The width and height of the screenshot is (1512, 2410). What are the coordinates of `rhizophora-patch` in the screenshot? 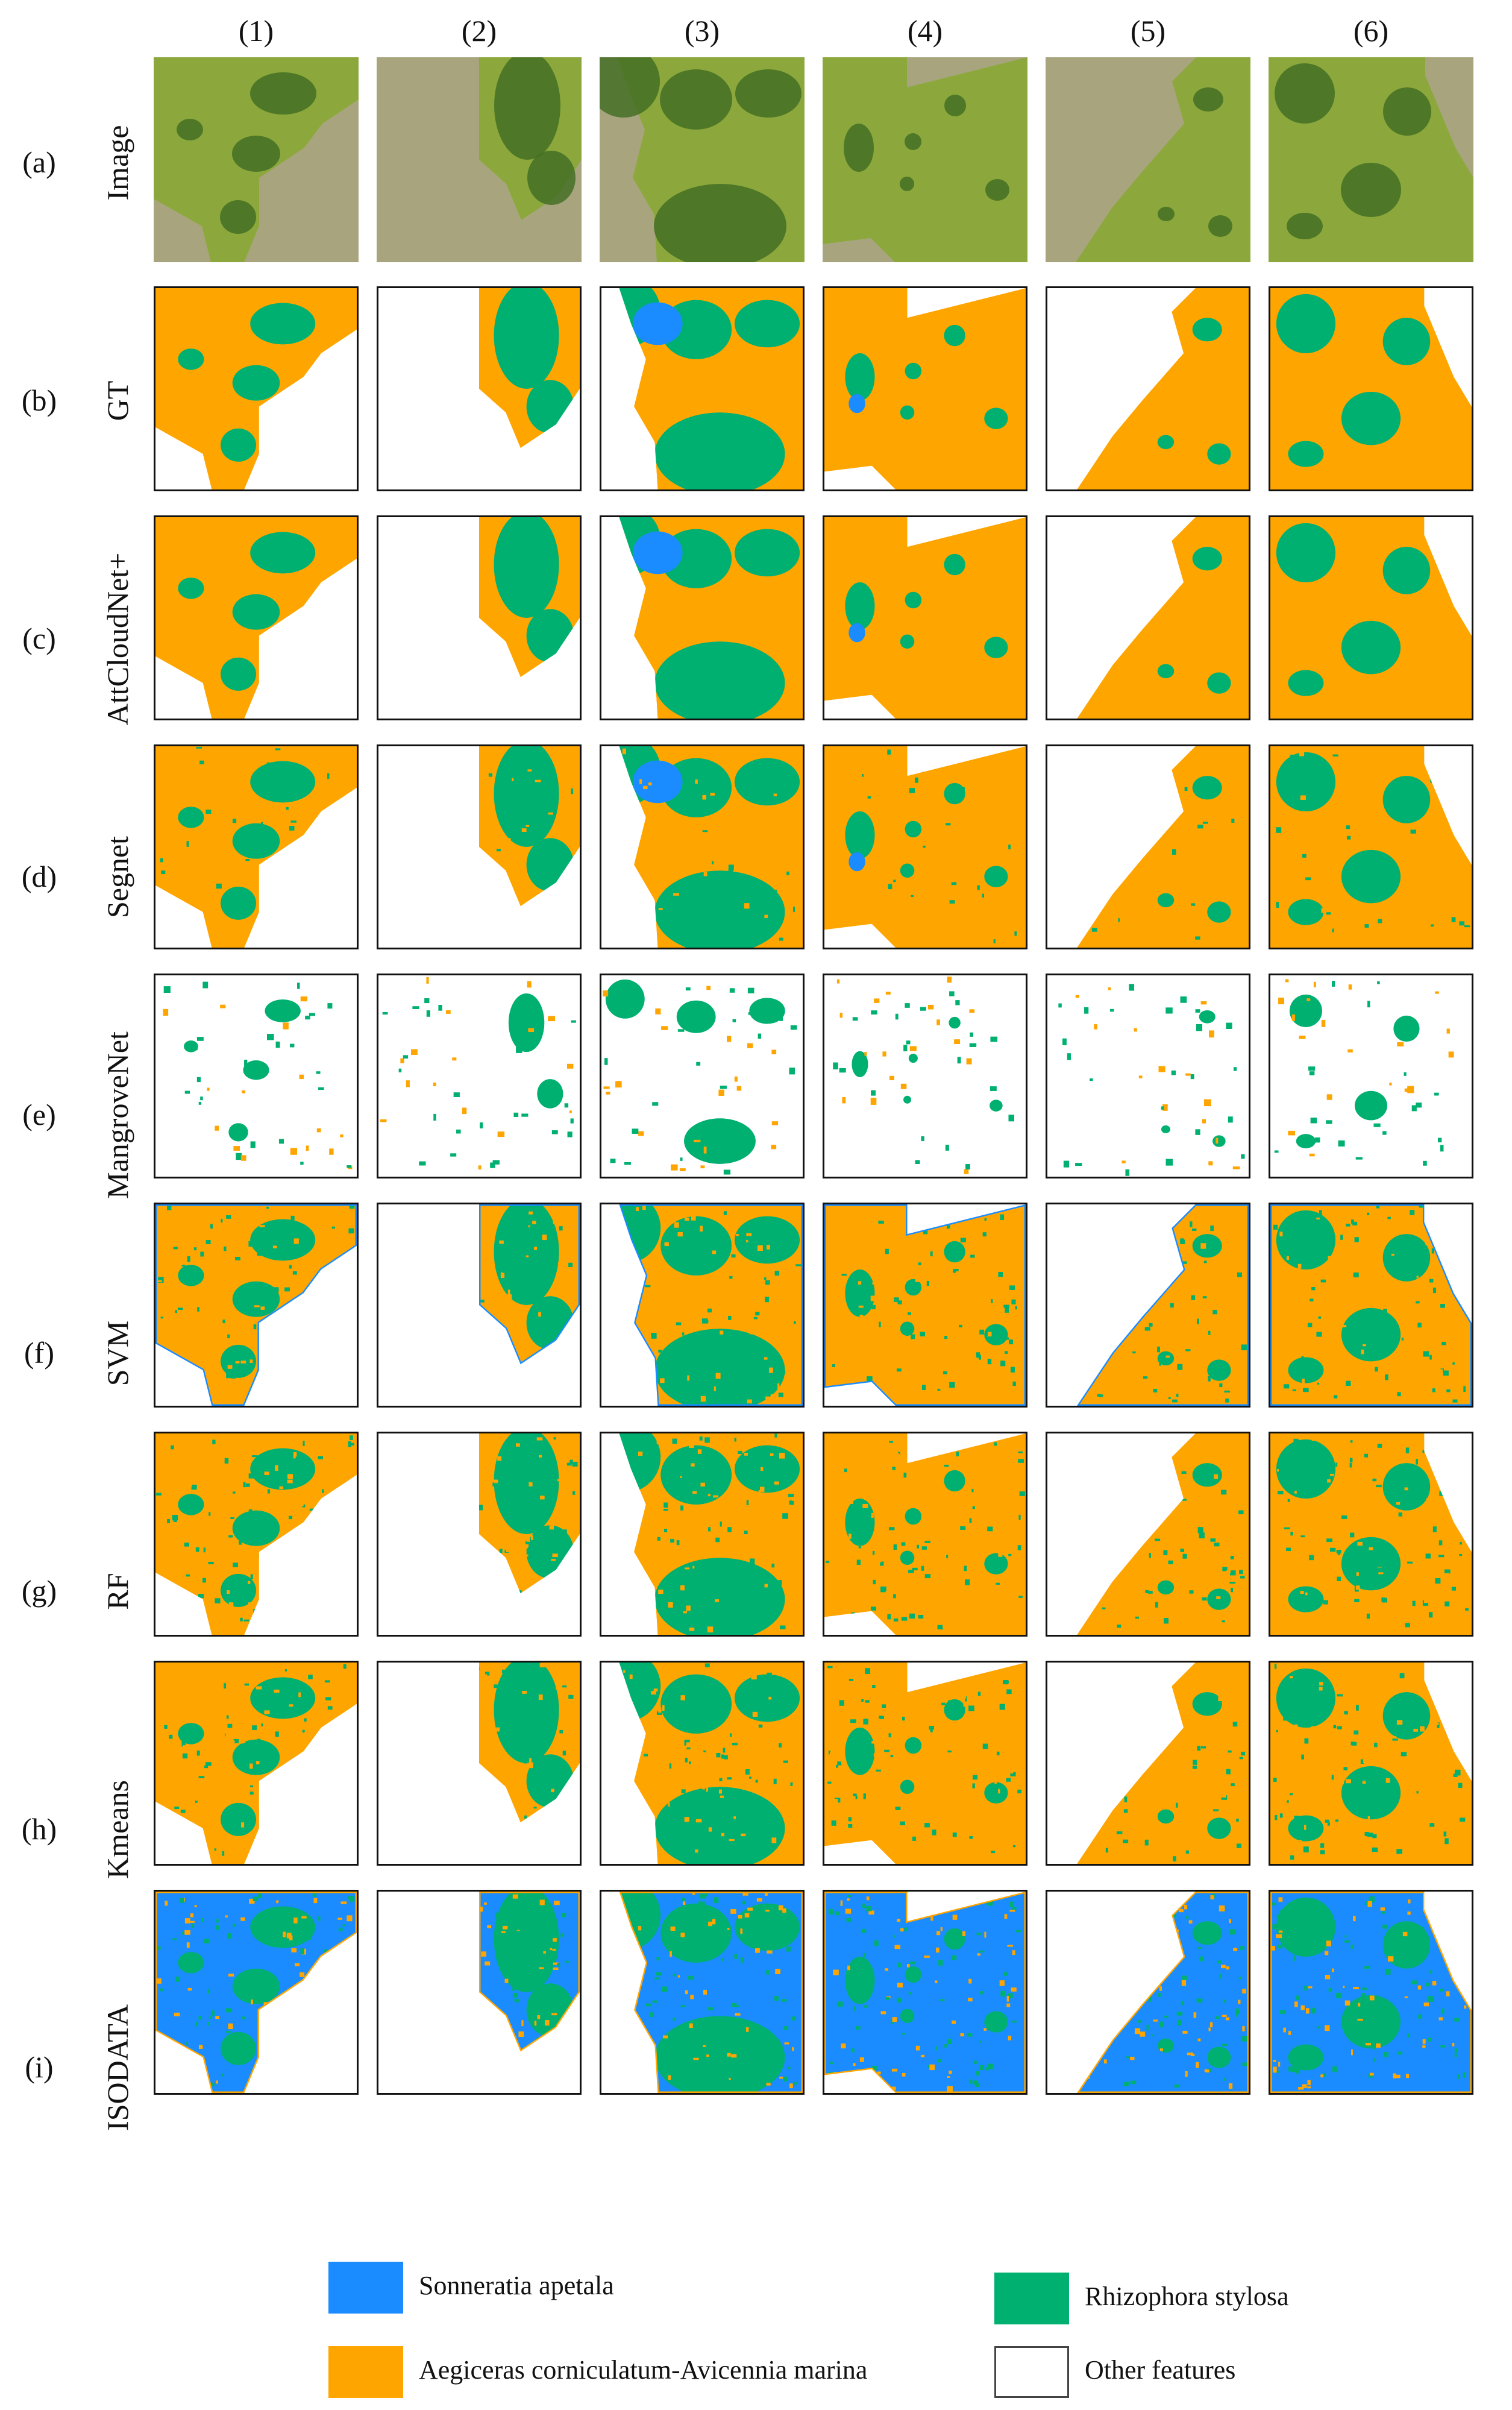 It's located at (955, 1023).